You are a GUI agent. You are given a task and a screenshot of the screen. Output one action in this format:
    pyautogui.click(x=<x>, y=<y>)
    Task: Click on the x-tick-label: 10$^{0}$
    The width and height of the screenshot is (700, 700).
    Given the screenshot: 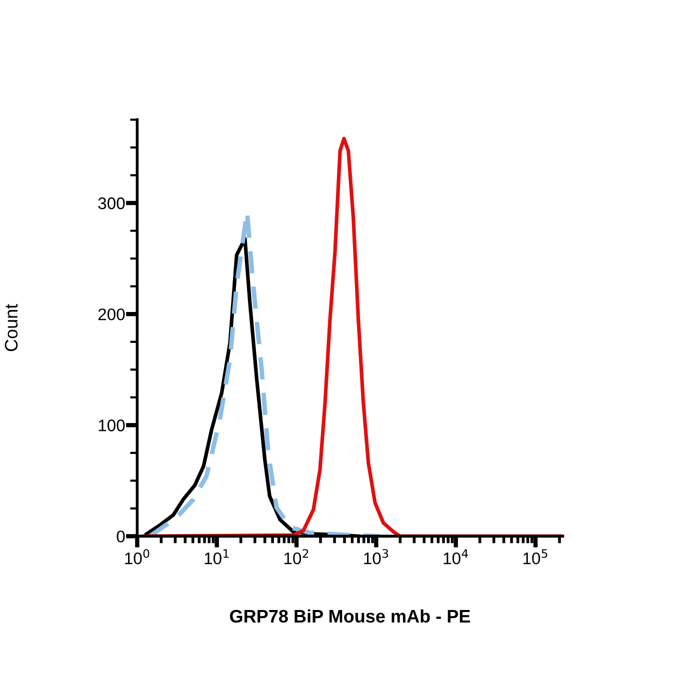 What is the action you would take?
    pyautogui.click(x=137, y=556)
    